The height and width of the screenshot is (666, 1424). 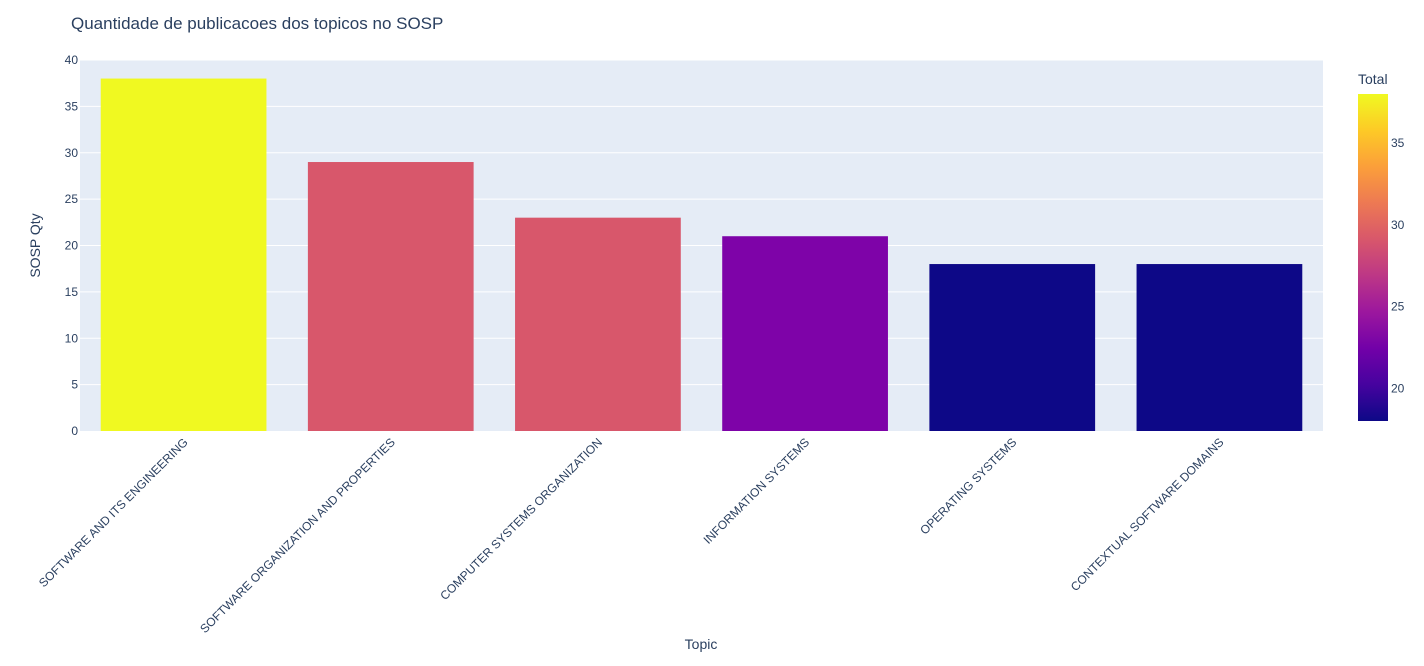 I want to click on colorbar: Total 20 25 30 35, so click(x=1381, y=246).